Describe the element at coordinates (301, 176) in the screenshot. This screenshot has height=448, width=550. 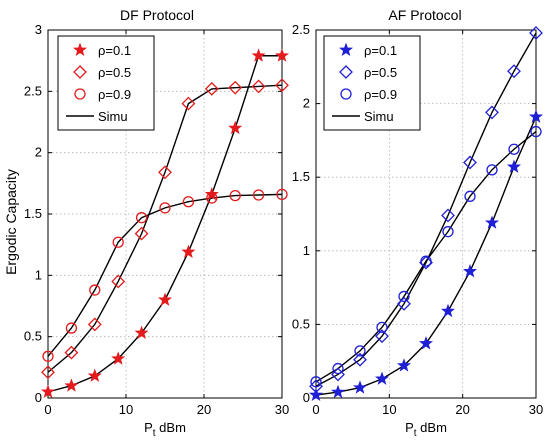
I see `af-y-tick-label: 1.5` at that location.